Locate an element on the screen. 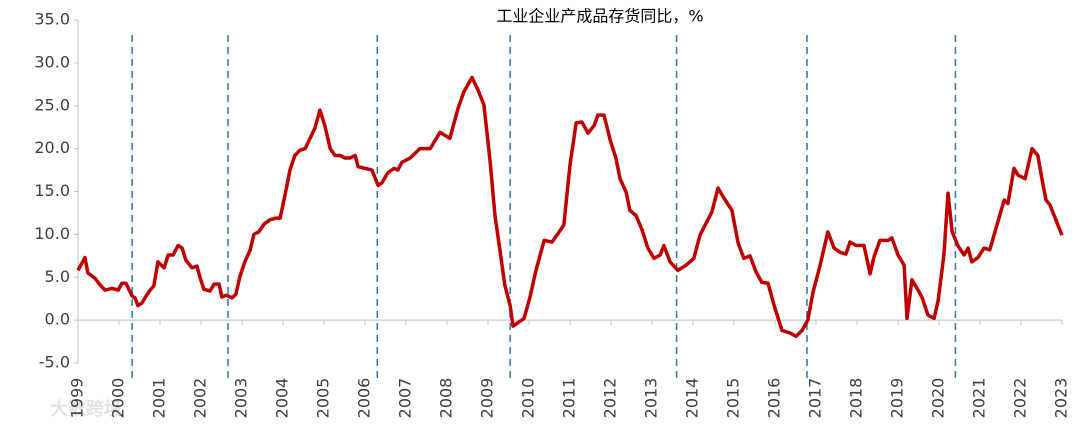 Image resolution: width=1080 pixels, height=430 pixels. x-tick-label: 2022 is located at coordinates (1020, 398).